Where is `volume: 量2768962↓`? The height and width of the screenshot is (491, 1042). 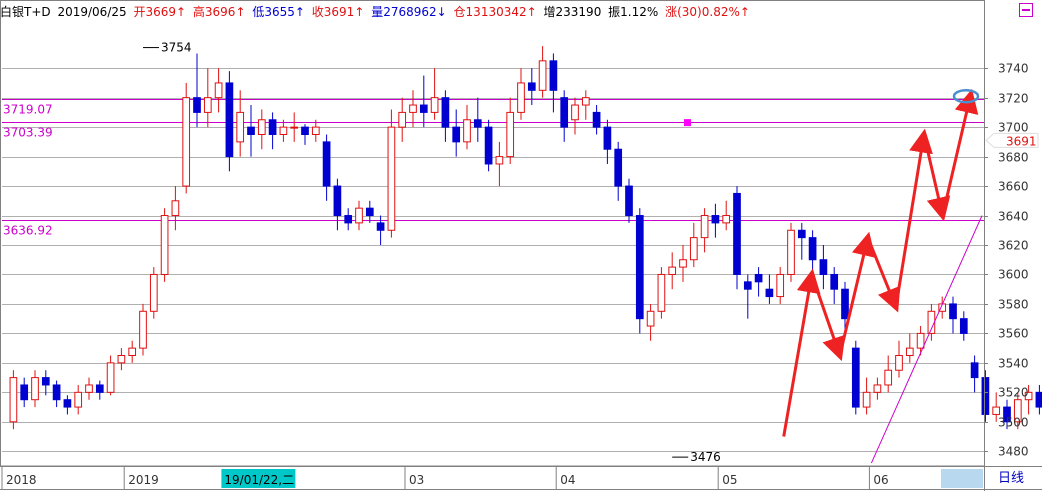
volume: 量2768962↓ is located at coordinates (409, 12).